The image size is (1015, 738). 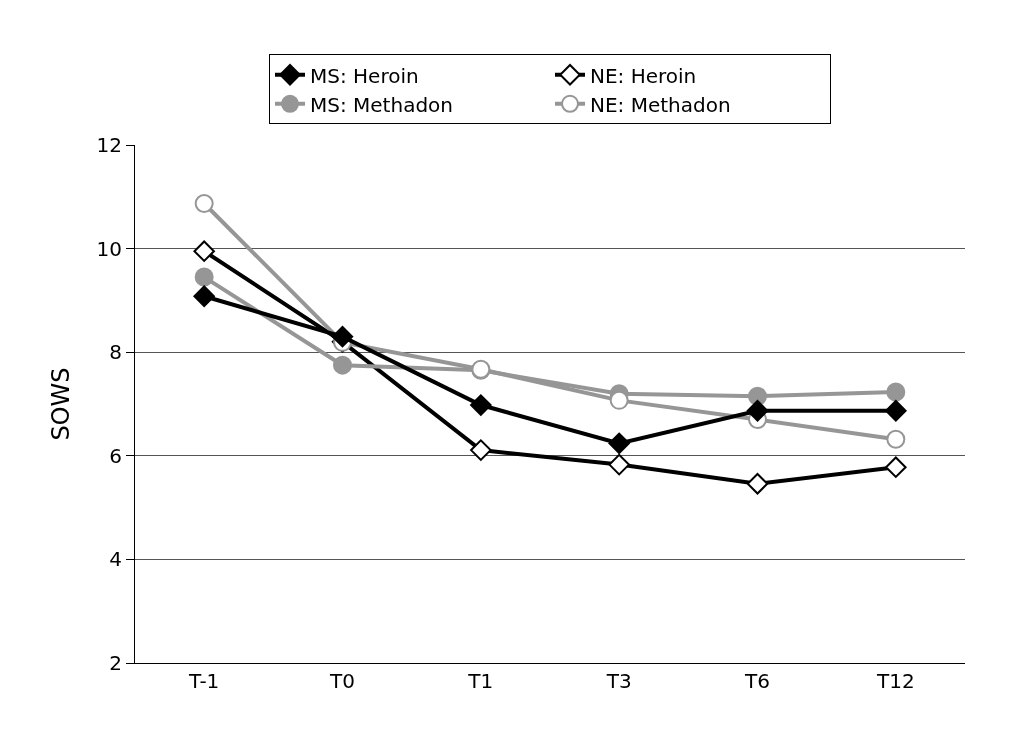 I want to click on y-axis-title: SOWS, so click(x=60, y=404).